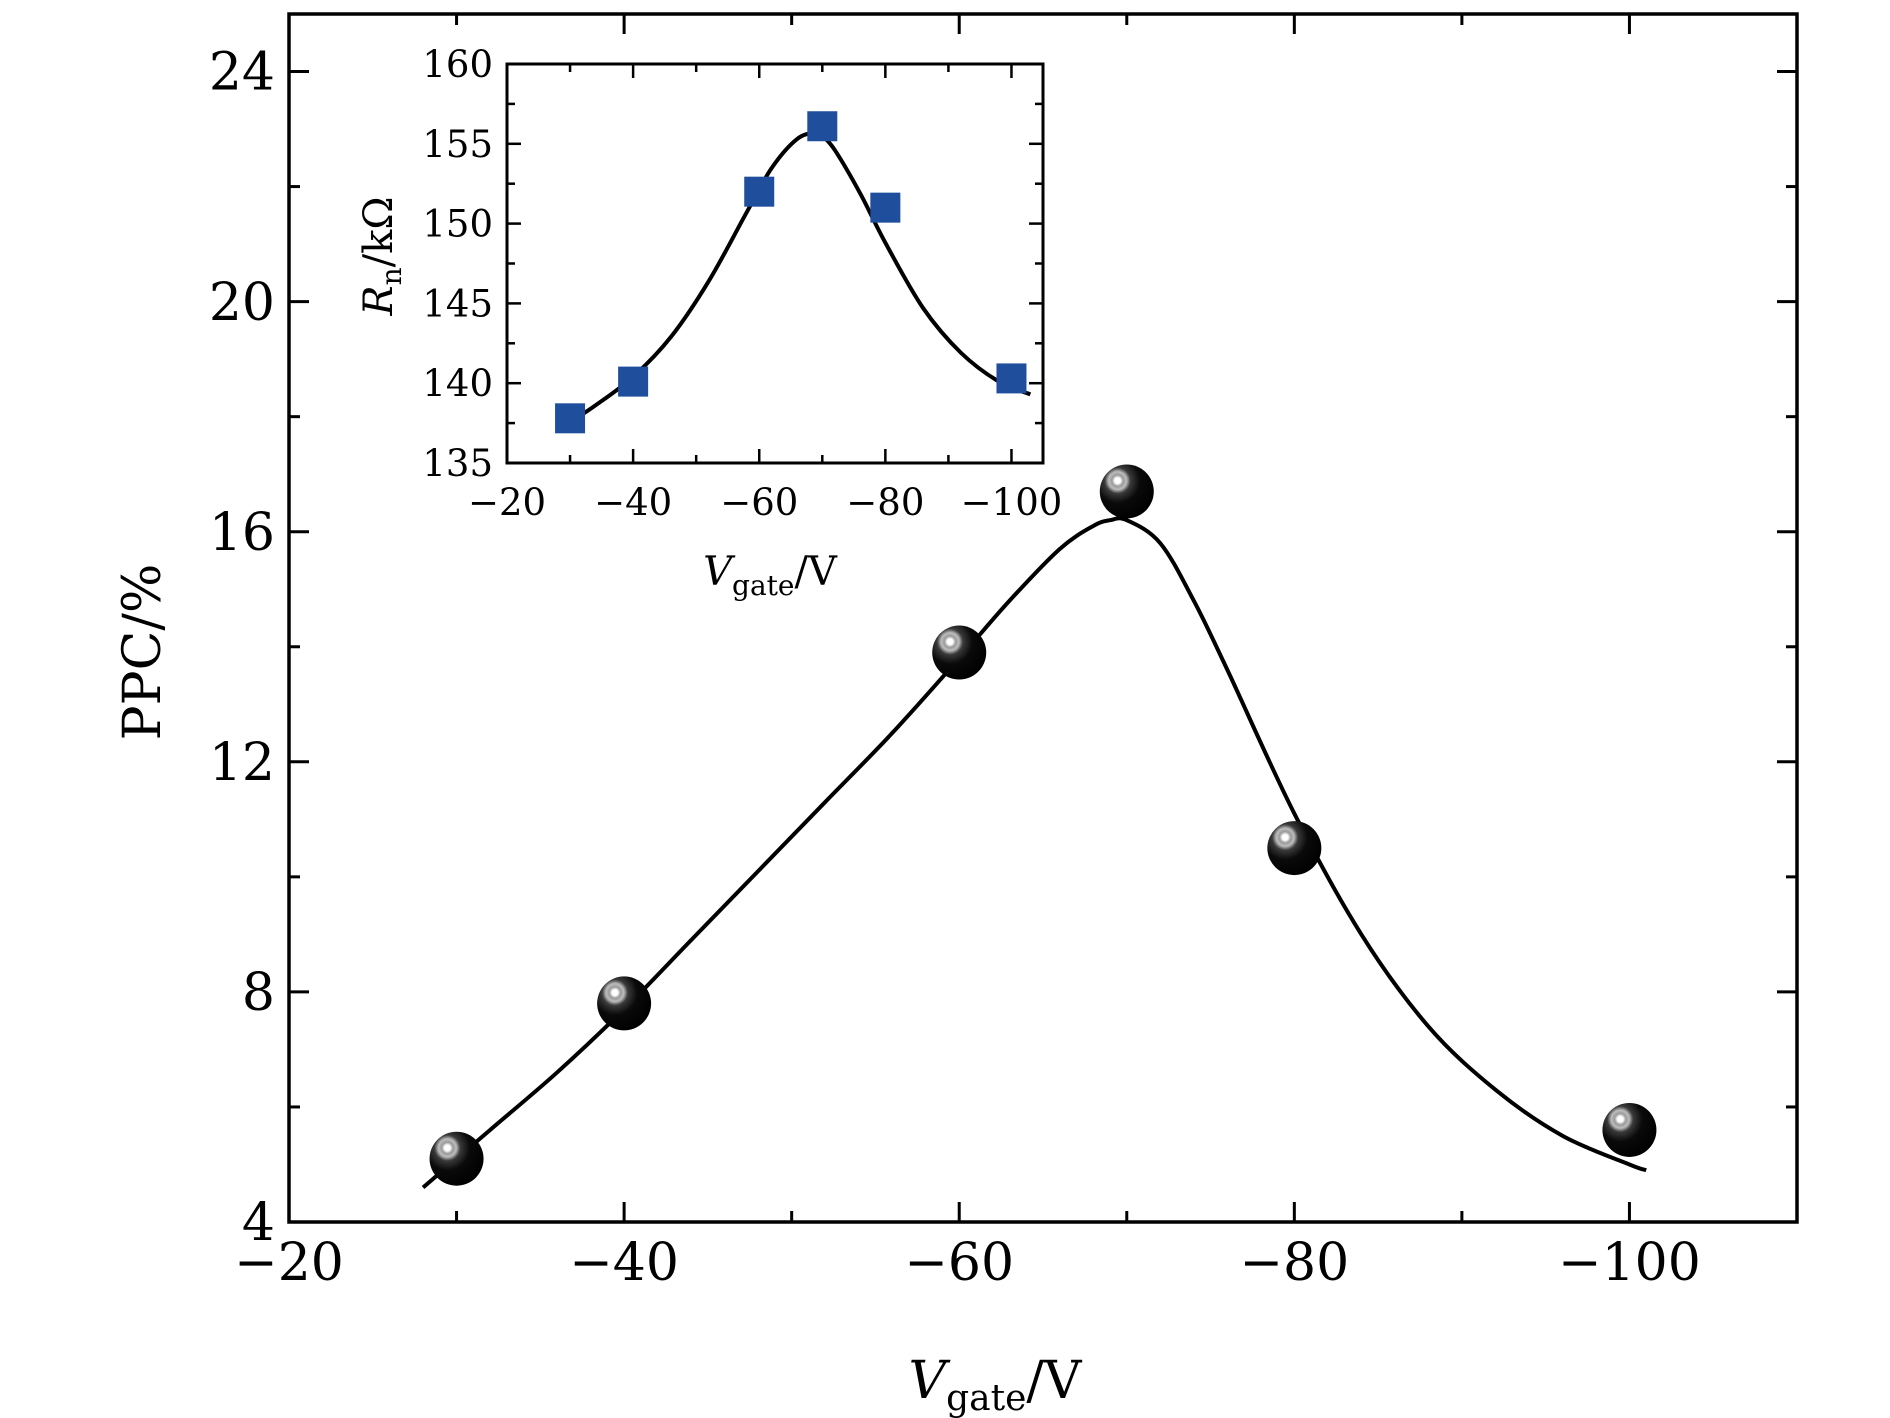 Image resolution: width=1890 pixels, height=1418 pixels. I want to click on inset-background, so click(775, 263).